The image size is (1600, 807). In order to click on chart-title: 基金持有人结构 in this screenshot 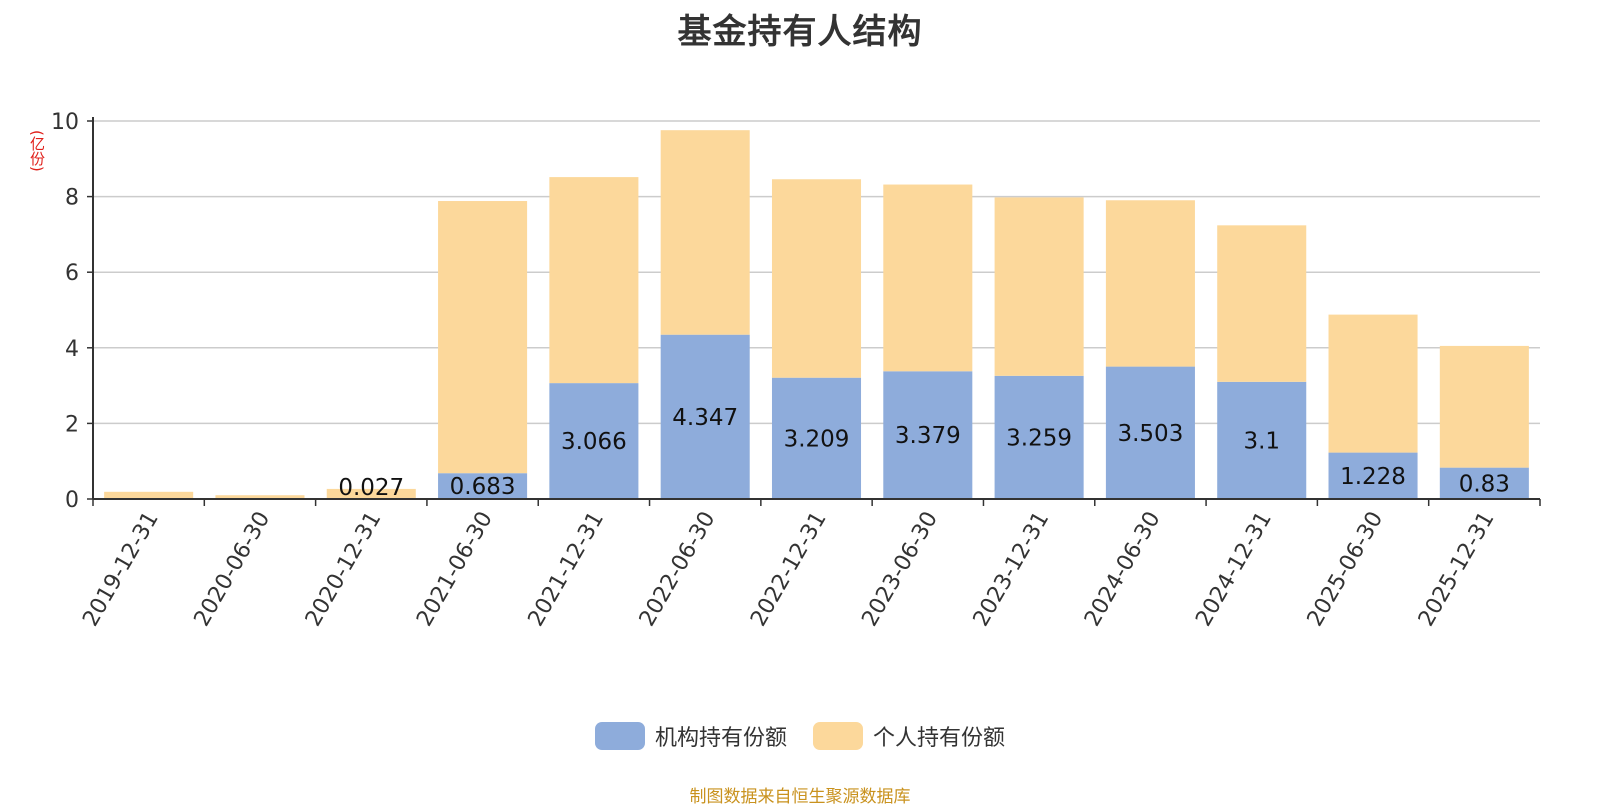, I will do `click(800, 32)`.